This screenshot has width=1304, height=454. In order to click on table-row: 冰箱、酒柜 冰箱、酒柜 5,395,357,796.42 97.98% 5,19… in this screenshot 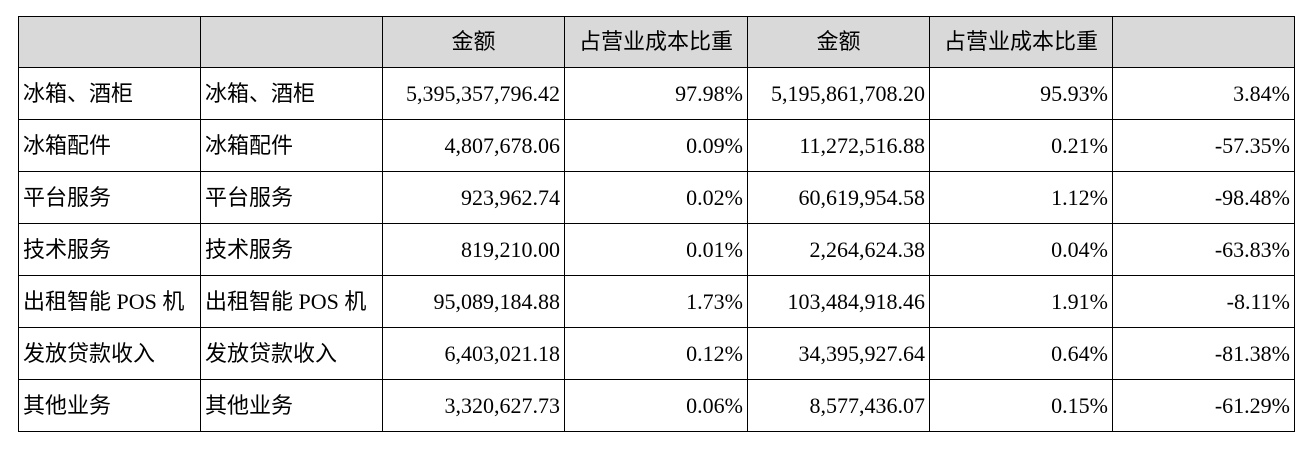, I will do `click(656, 93)`.